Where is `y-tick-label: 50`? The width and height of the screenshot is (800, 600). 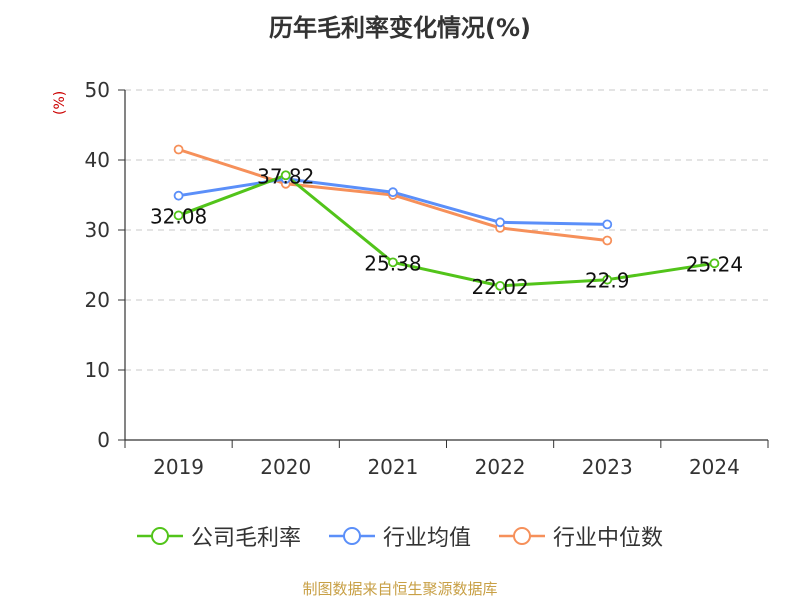
y-tick-label: 50 is located at coordinates (97, 90).